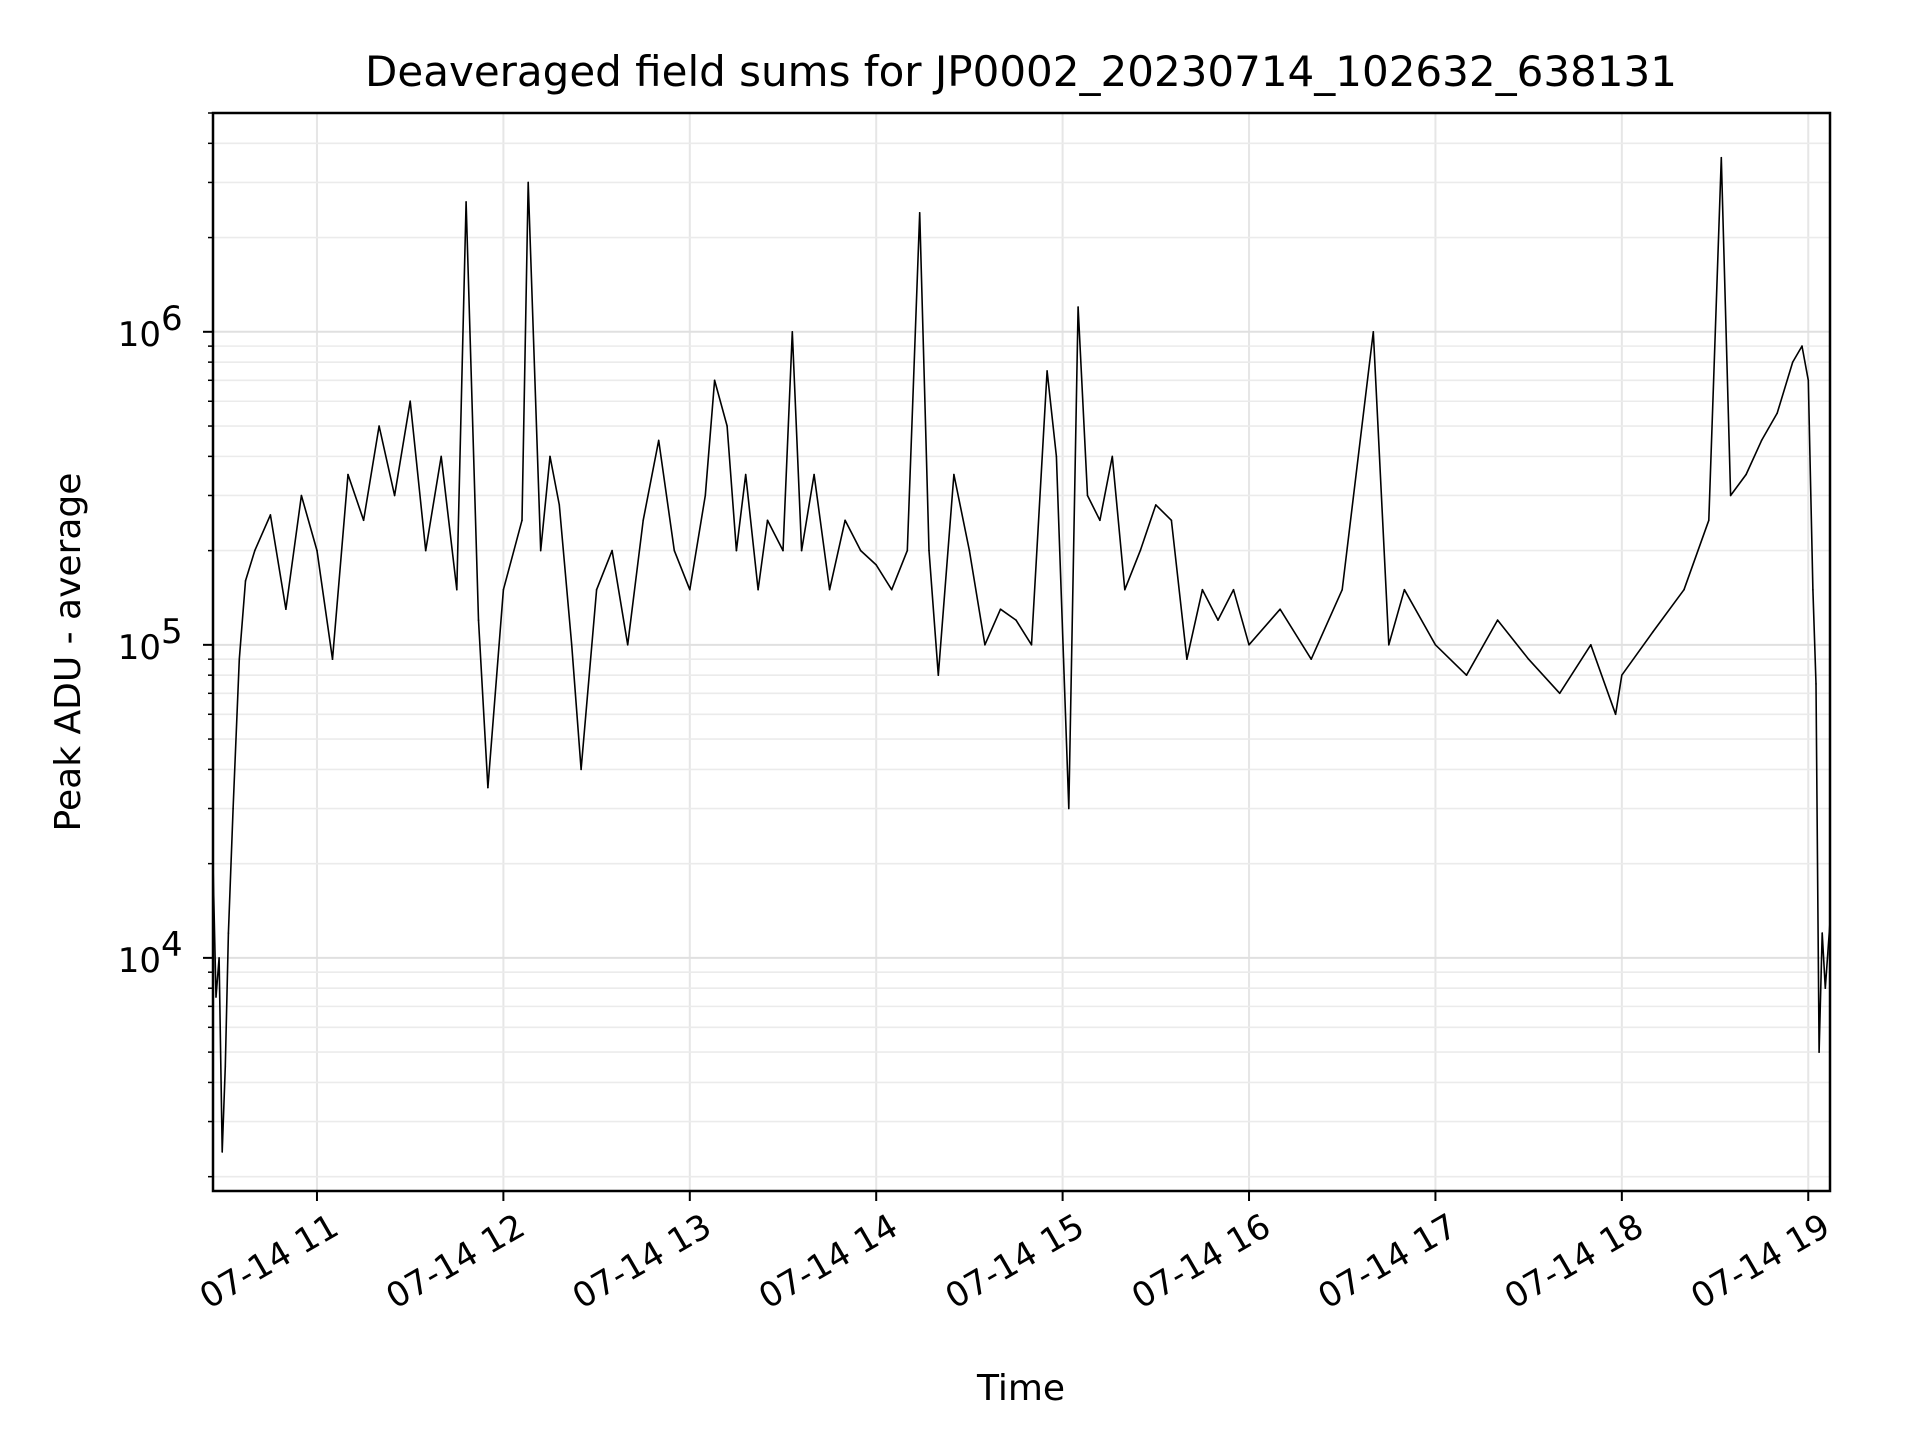 The width and height of the screenshot is (1920, 1440). I want to click on y-tick-exponent: 6, so click(172, 319).